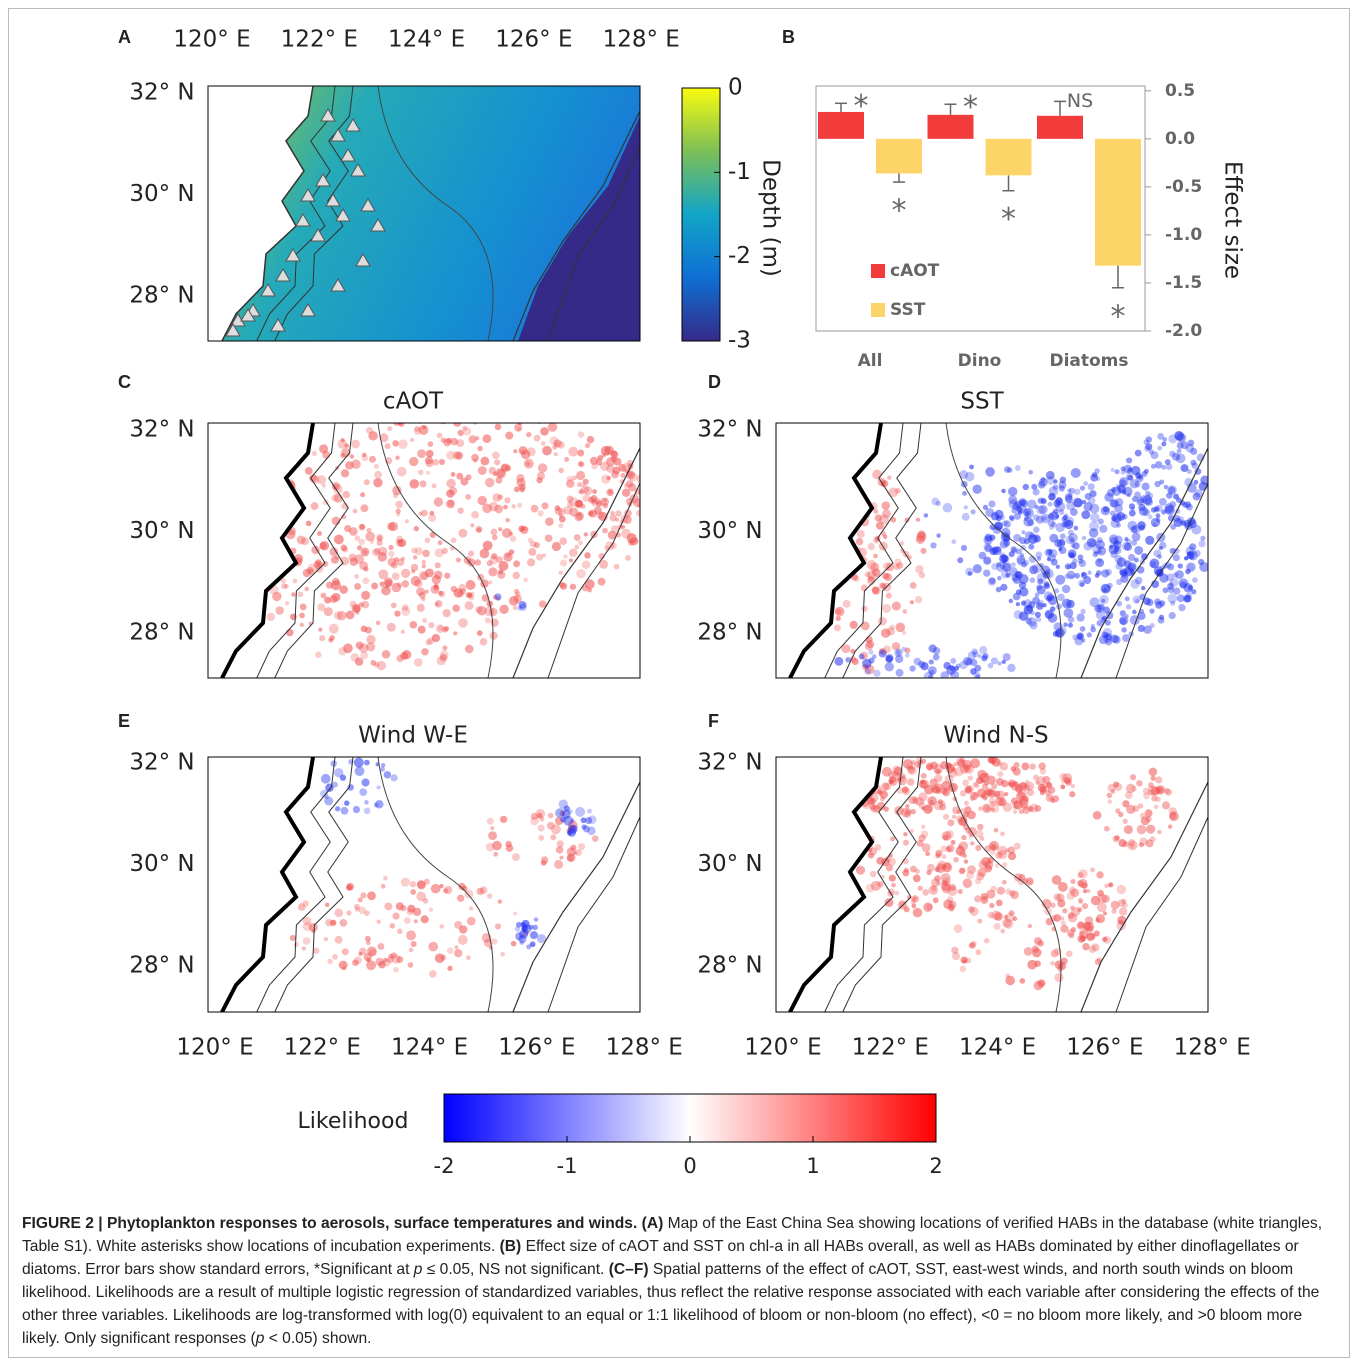  Describe the element at coordinates (413, 402) in the screenshot. I see `map-title: cAOT` at that location.